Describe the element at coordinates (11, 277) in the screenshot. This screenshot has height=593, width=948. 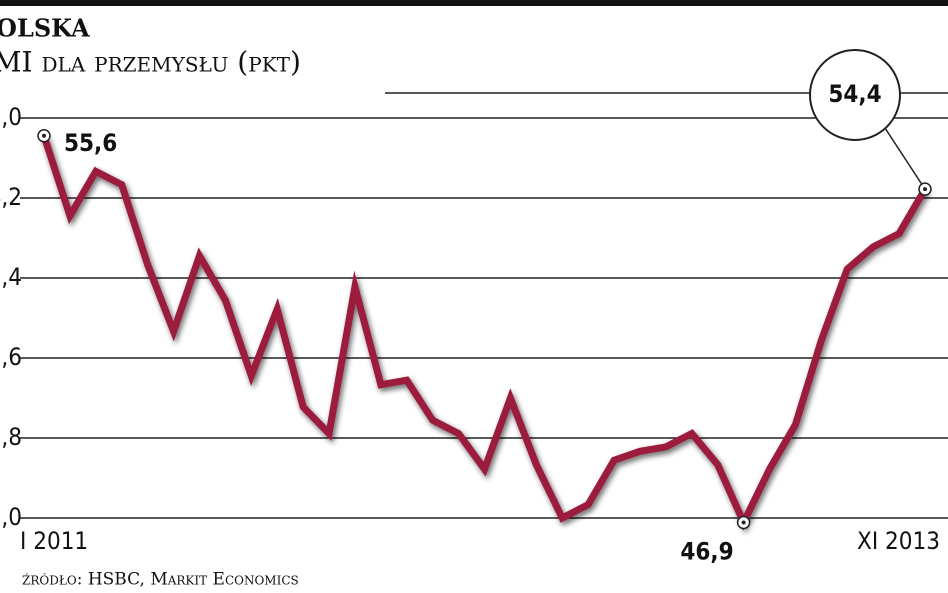
I see `y-tick-label: 52,4` at that location.